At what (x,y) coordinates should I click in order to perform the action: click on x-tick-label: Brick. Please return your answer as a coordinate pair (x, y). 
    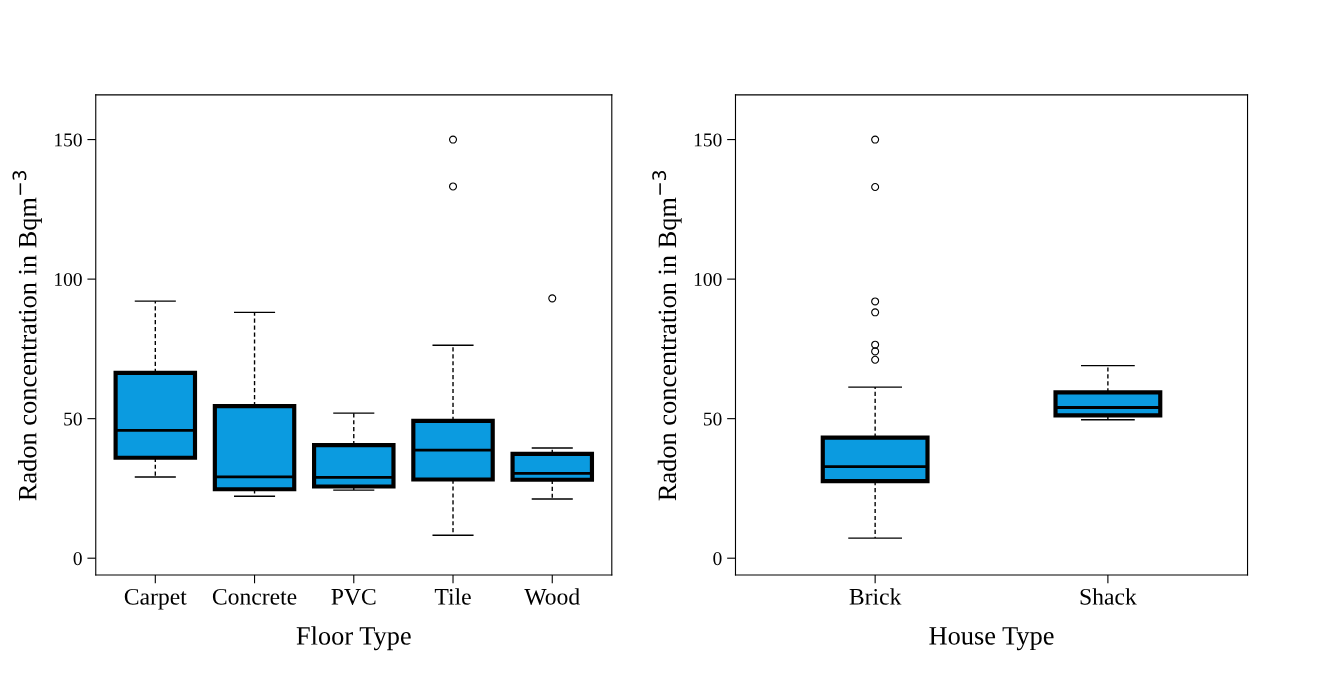
    Looking at the image, I should click on (875, 596).